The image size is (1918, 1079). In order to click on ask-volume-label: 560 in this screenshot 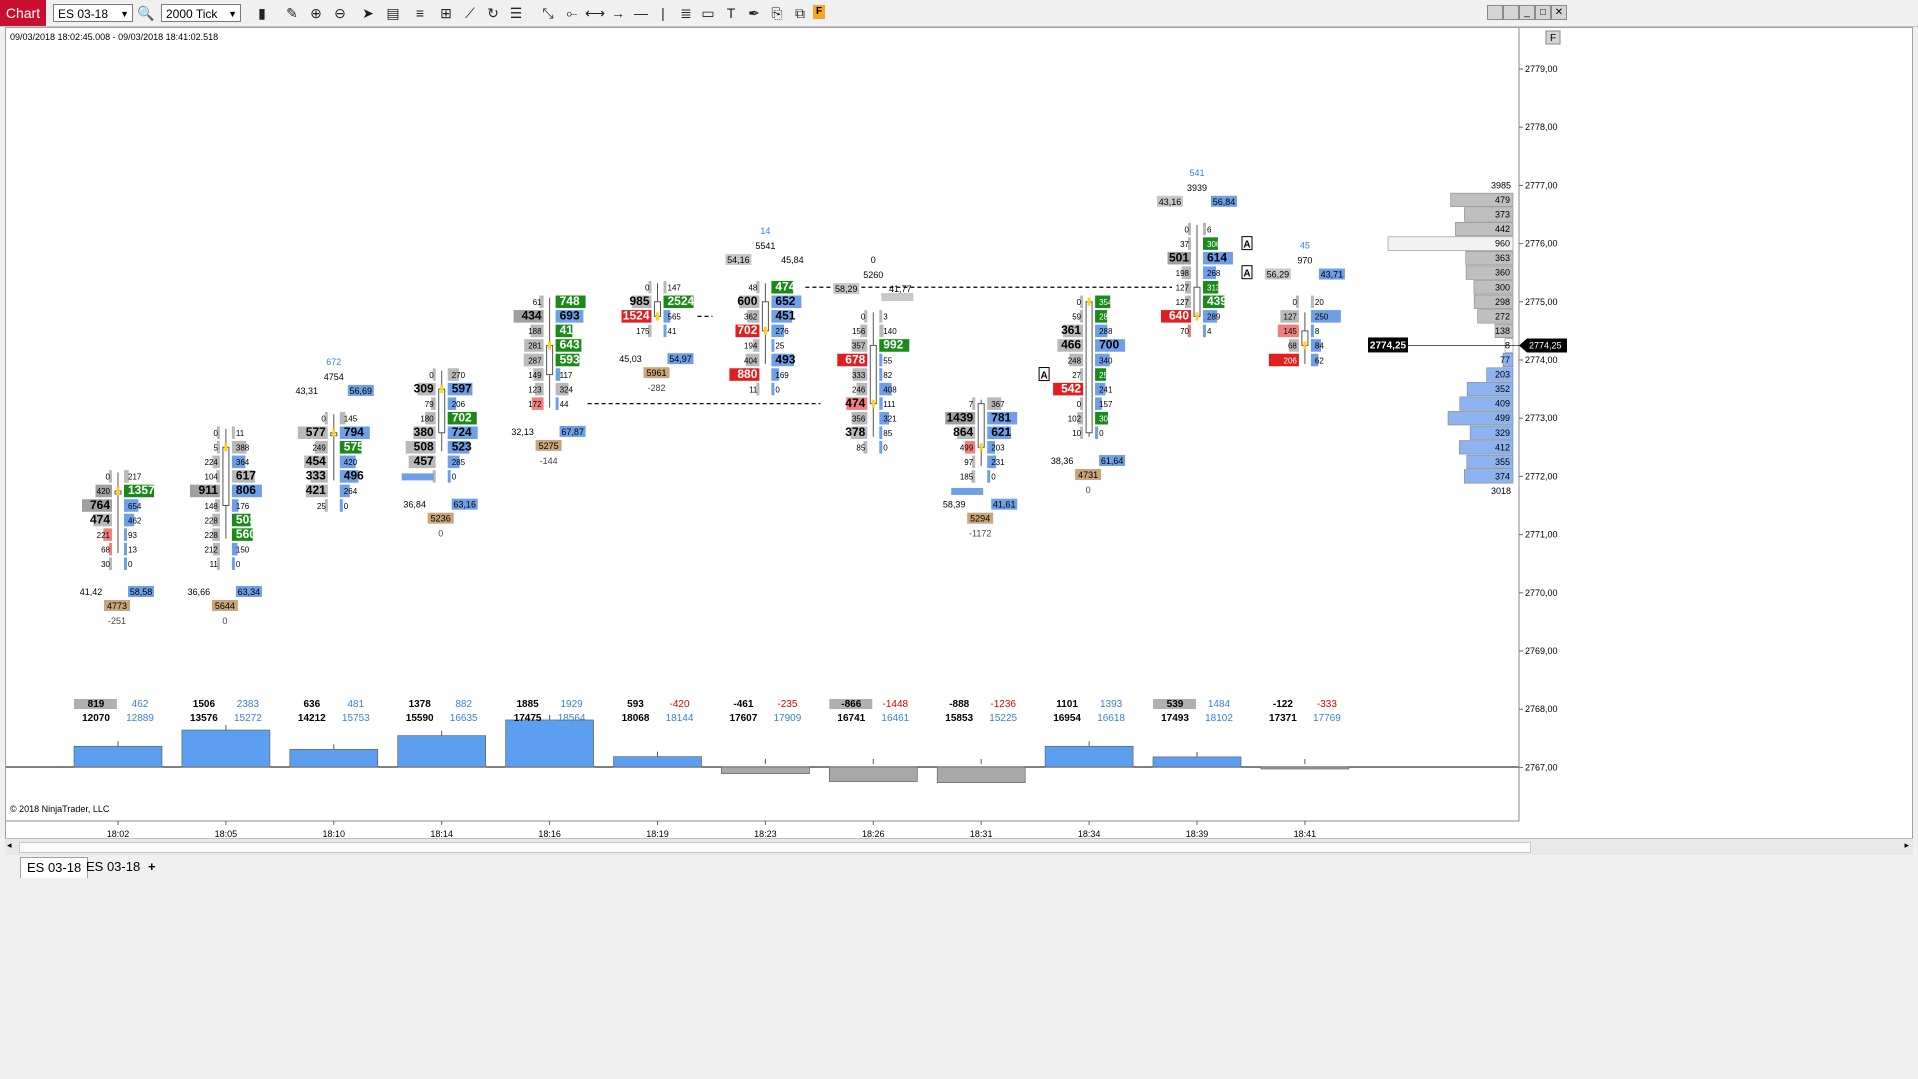, I will do `click(246, 534)`.